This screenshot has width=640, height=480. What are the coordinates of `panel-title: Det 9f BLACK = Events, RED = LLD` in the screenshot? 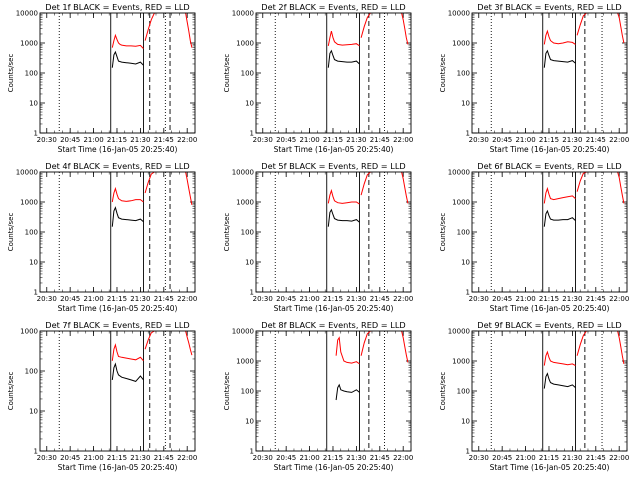 It's located at (549, 325).